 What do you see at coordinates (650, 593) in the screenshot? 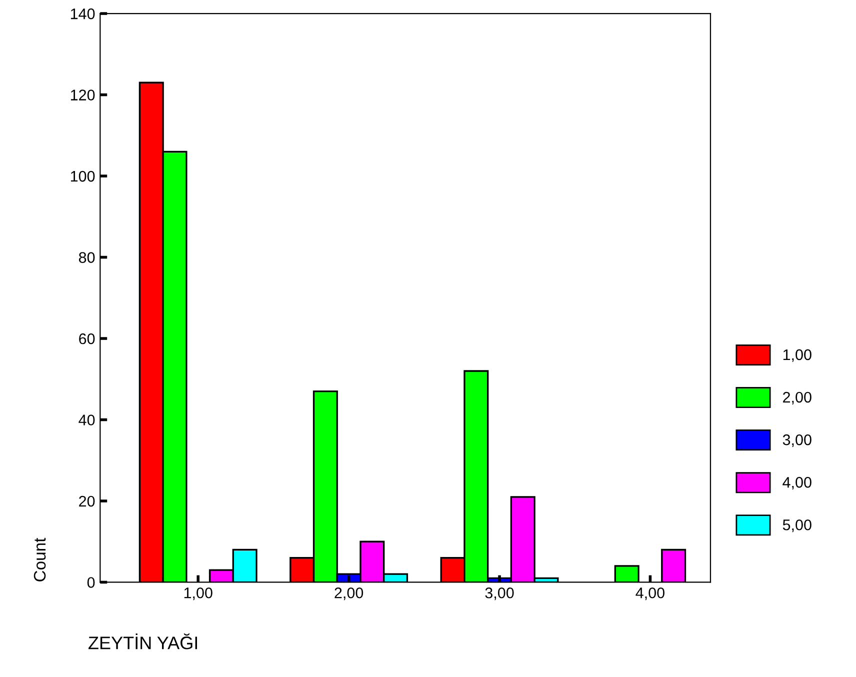
I see `x-tick-label: 4,00` at bounding box center [650, 593].